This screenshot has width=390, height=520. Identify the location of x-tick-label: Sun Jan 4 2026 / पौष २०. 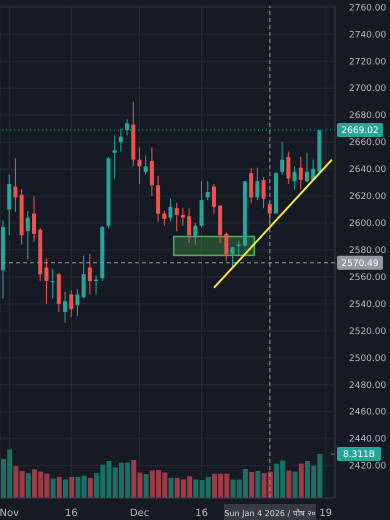
(270, 513).